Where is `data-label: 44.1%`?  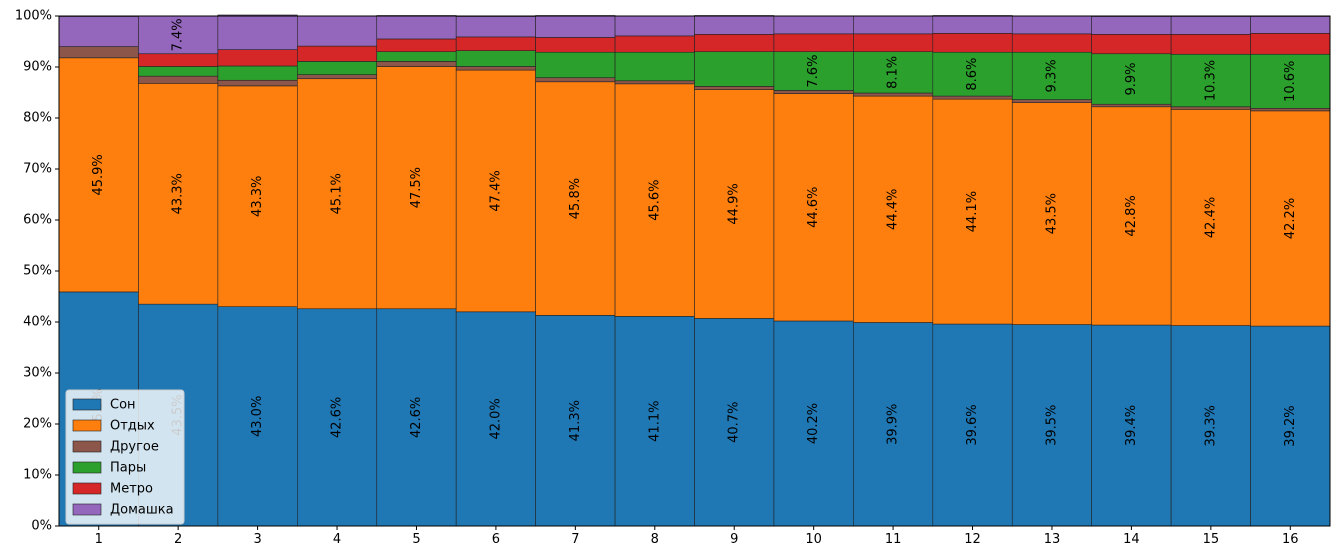 data-label: 44.1% is located at coordinates (972, 211).